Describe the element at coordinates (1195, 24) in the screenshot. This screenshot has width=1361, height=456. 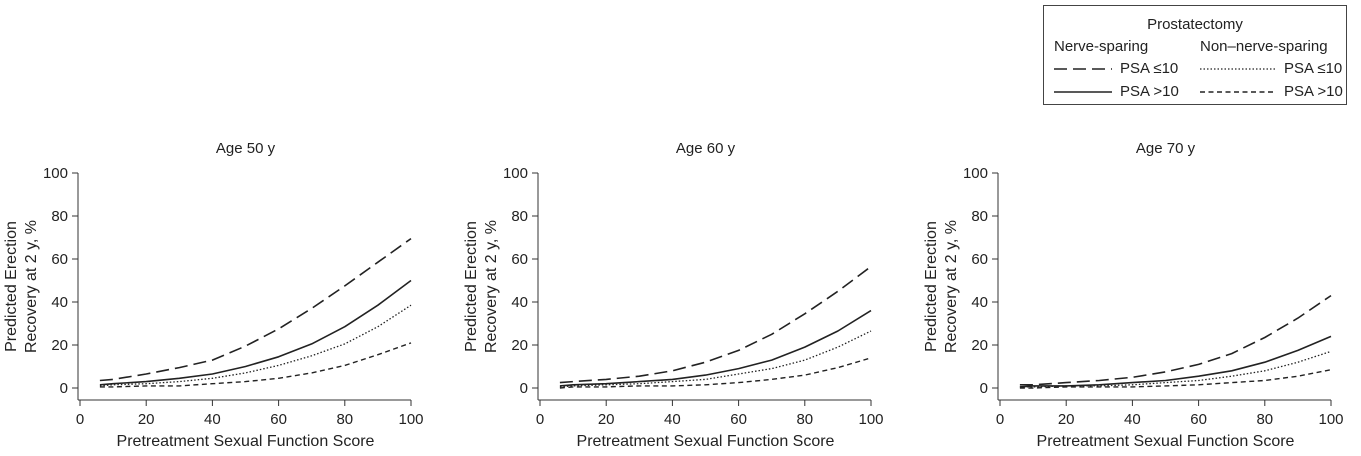
I see `legend-title: Prostatectomy` at that location.